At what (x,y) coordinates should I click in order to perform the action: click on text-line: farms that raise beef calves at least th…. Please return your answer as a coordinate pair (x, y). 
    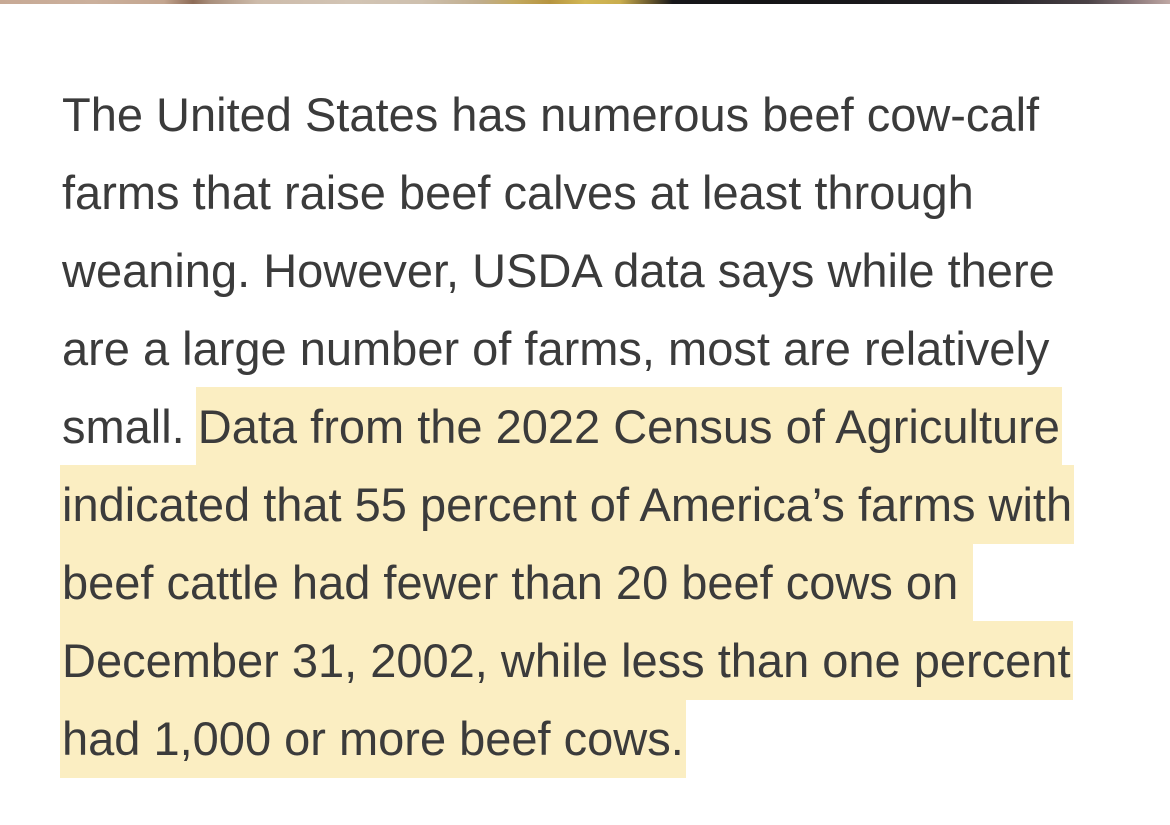
    Looking at the image, I should click on (592, 193).